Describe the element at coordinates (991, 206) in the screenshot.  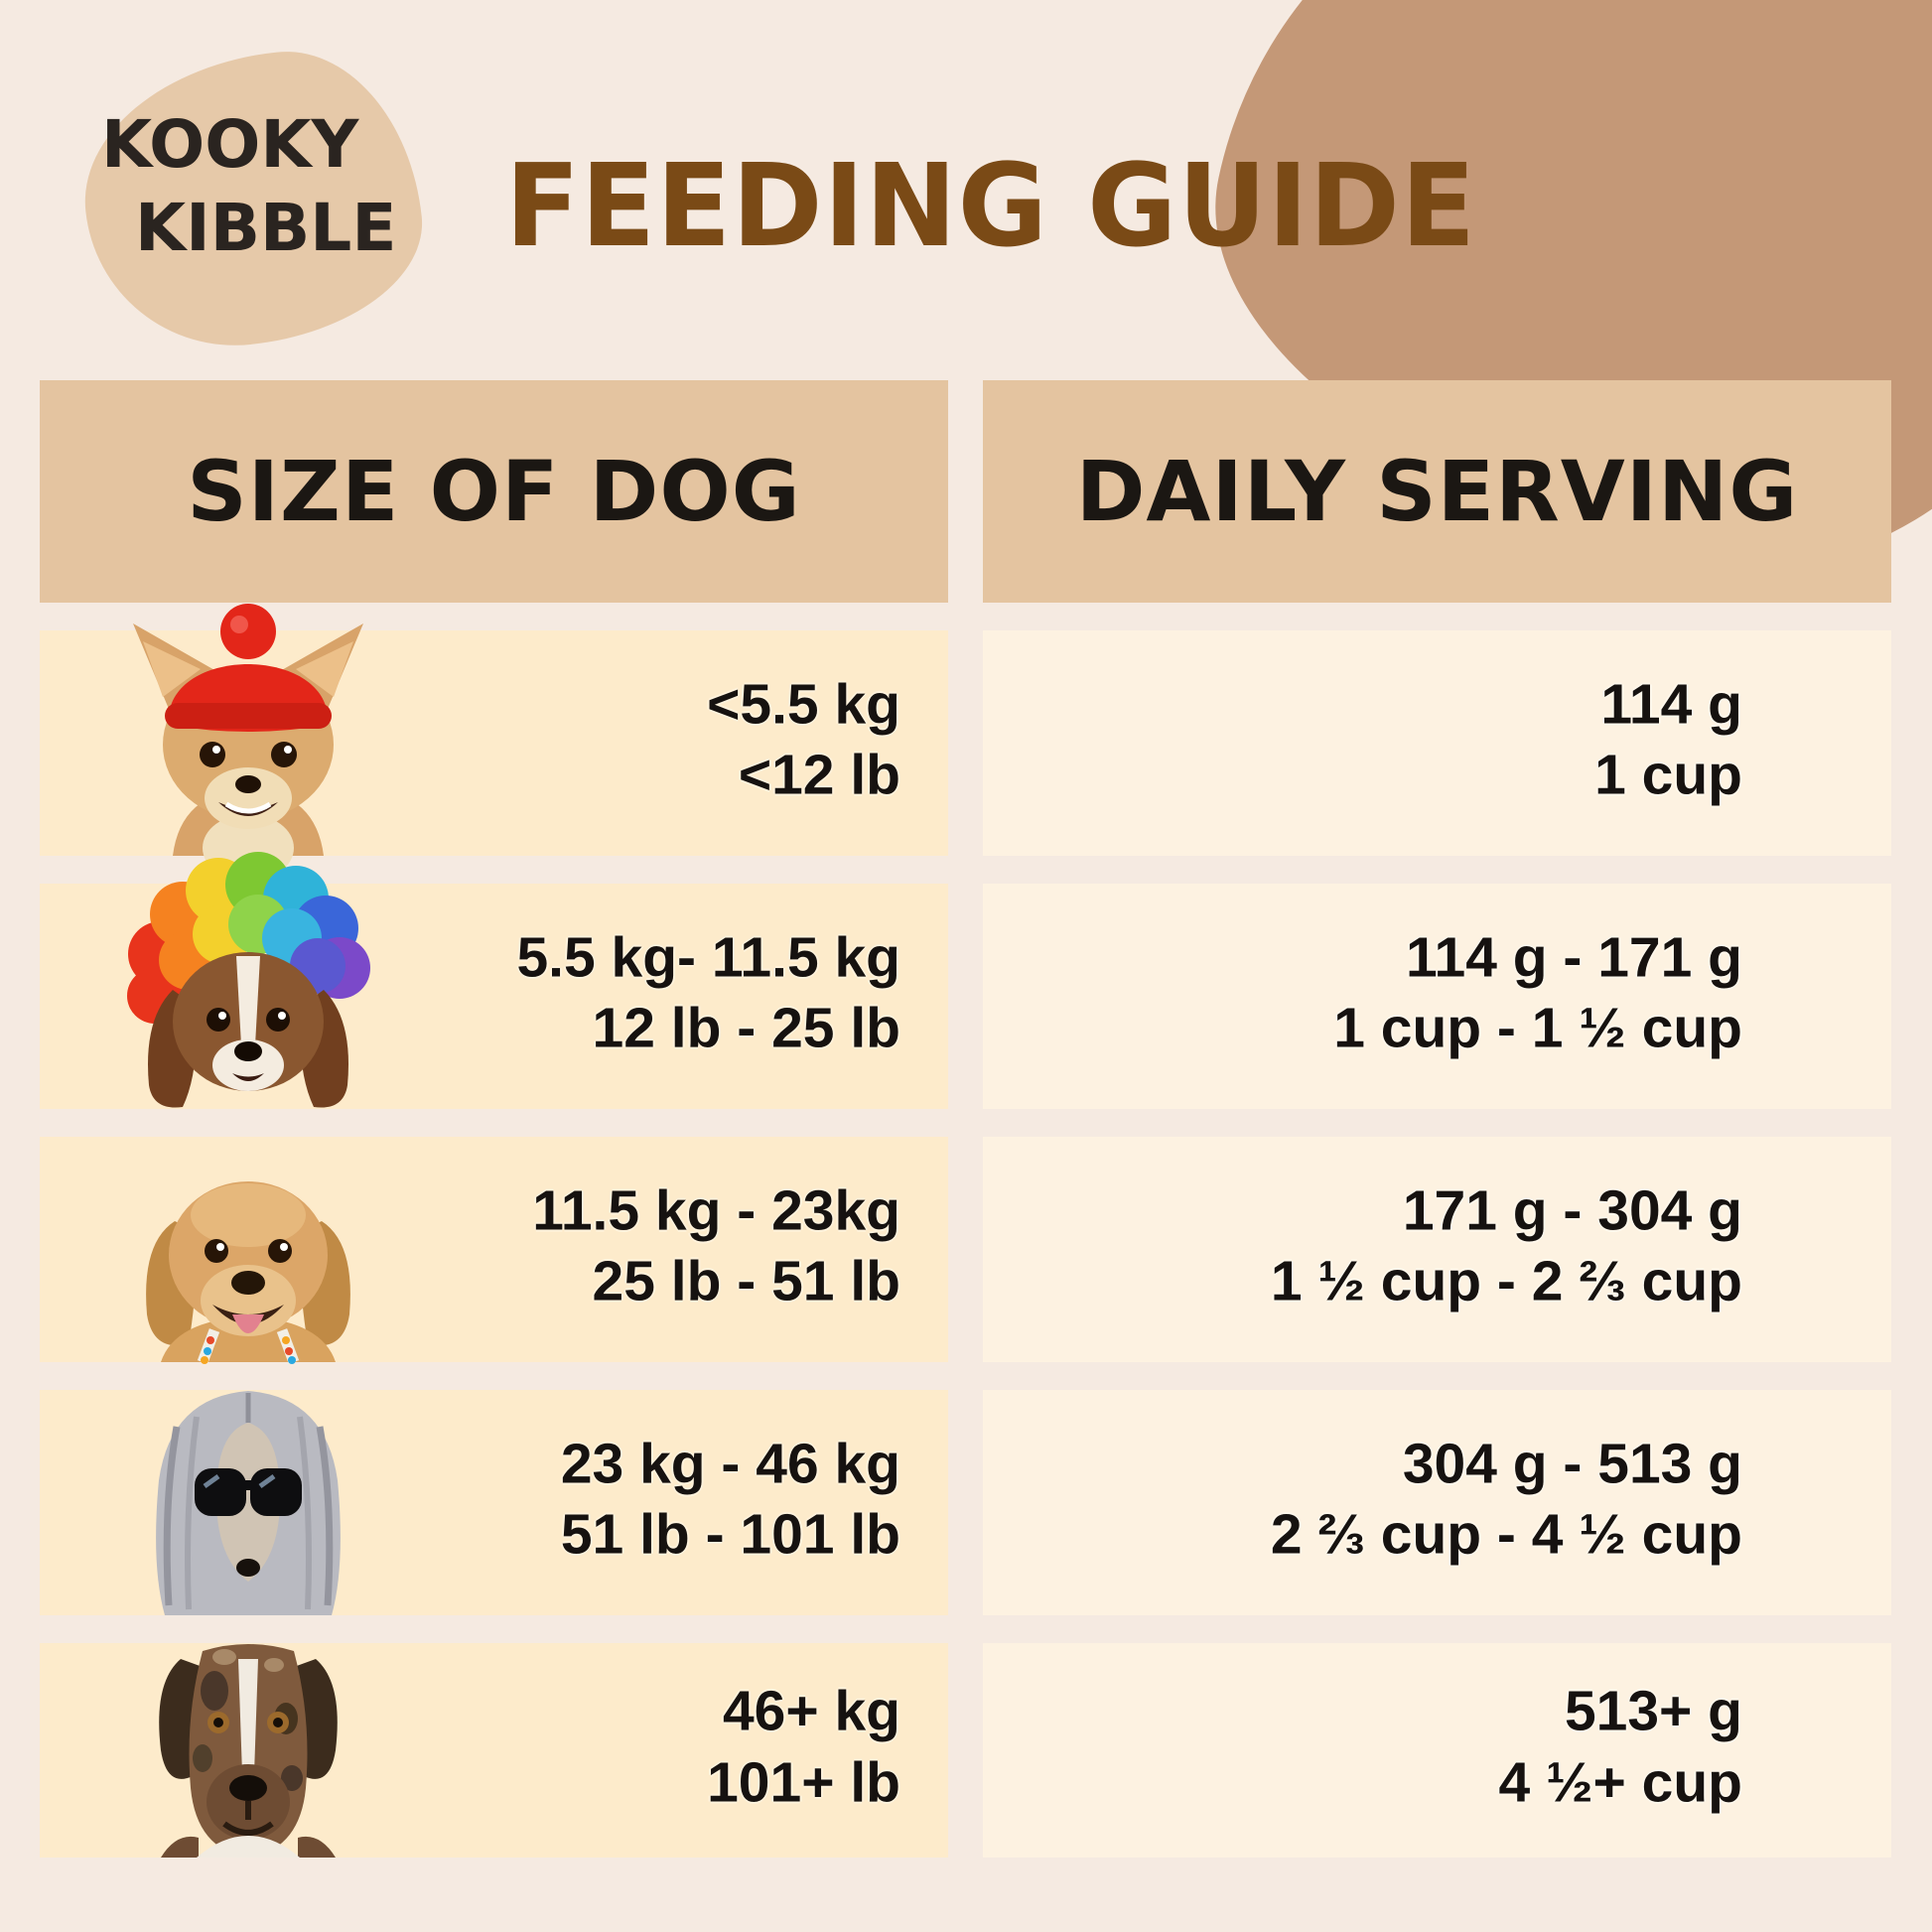
I see `page-title: FEEDING GUIDE` at that location.